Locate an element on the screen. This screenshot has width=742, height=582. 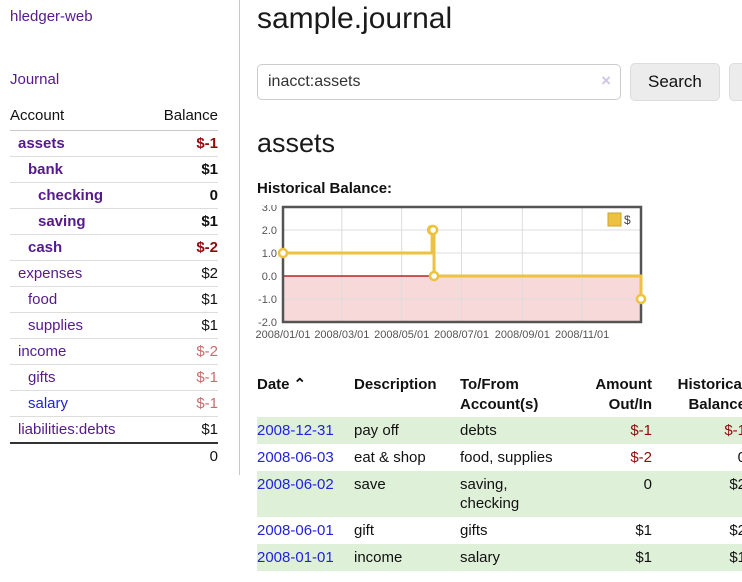
caret-up-icon: ⌃ is located at coordinates (300, 384).